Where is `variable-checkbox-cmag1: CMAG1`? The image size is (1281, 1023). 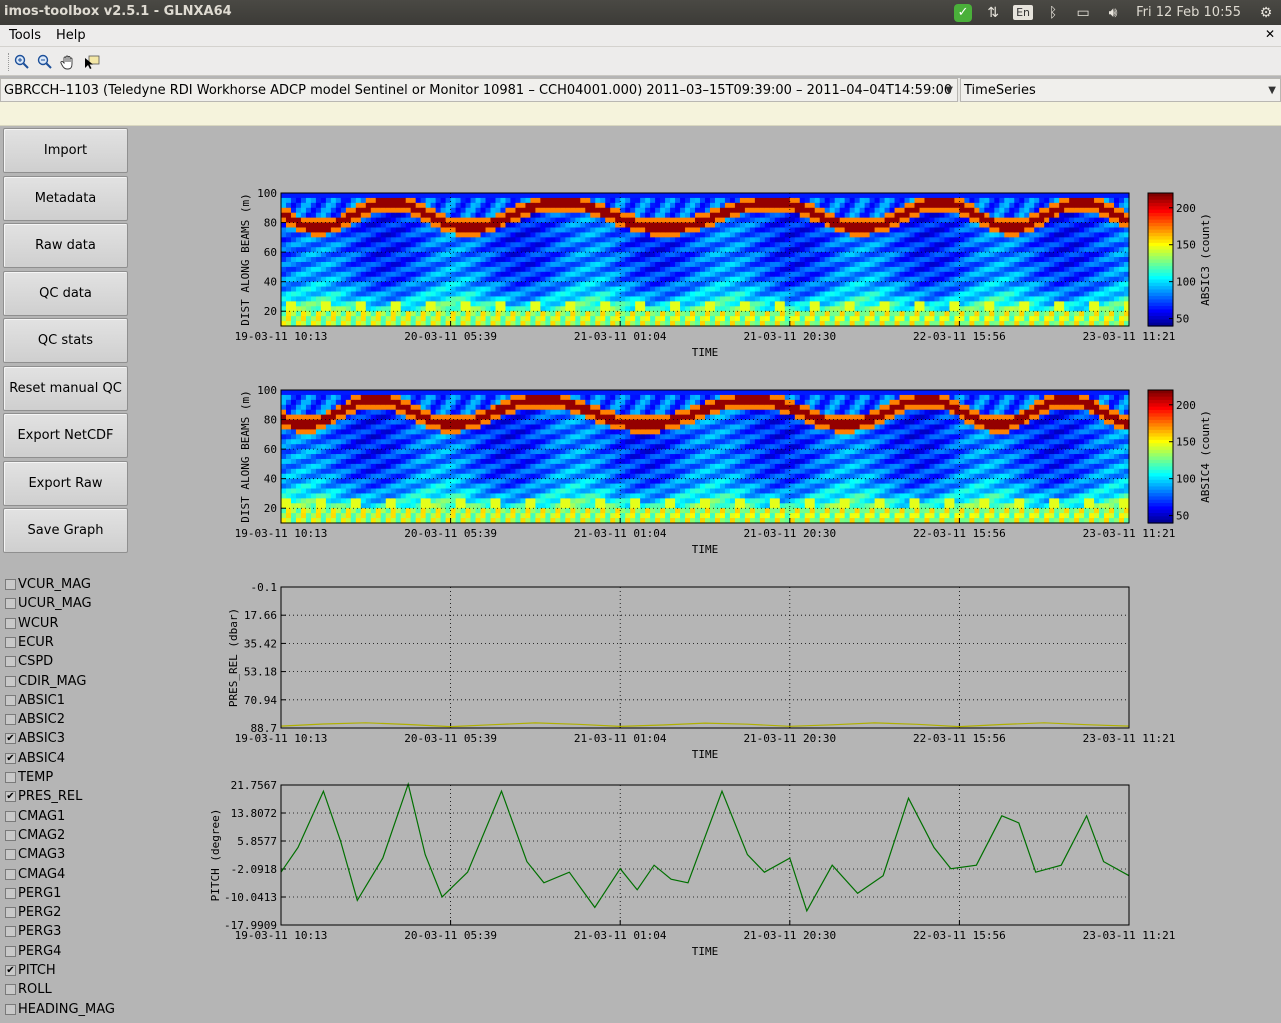
variable-checkbox-cmag1: CMAG1 is located at coordinates (35, 816).